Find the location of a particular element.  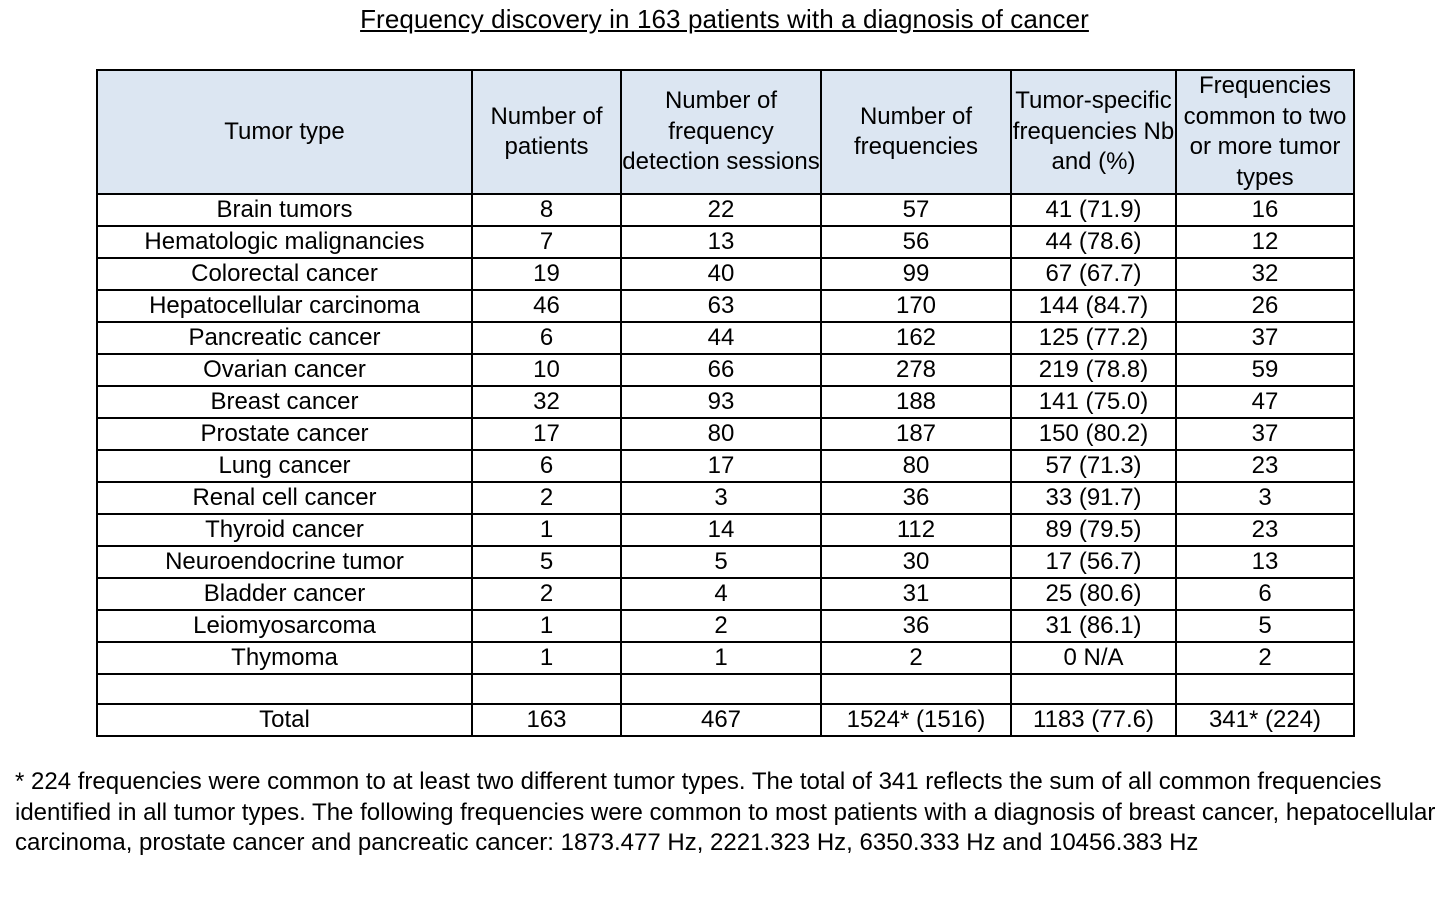

table-row: Pancreatic cancer 6 44 162 125 (77.2) 37 is located at coordinates (725, 338).